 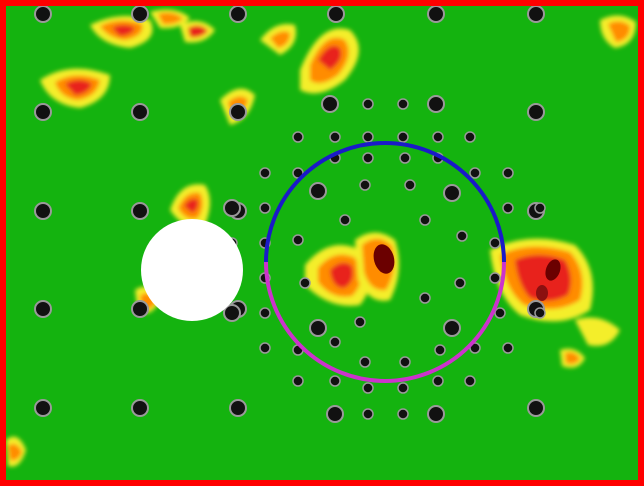 What do you see at coordinates (384, 259) in the screenshot?
I see `hotspot-core-center` at bounding box center [384, 259].